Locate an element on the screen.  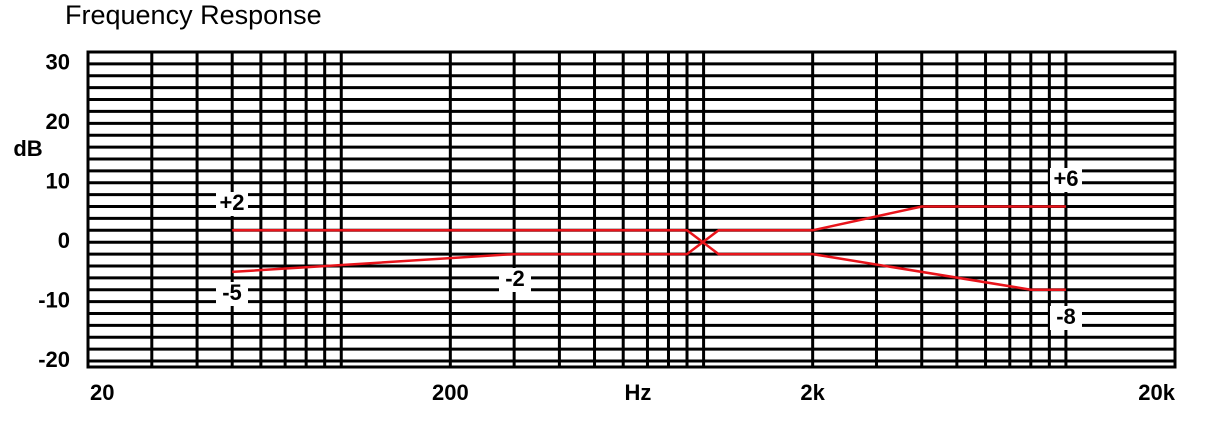
y-tick-label: 10 is located at coordinates (58, 181).